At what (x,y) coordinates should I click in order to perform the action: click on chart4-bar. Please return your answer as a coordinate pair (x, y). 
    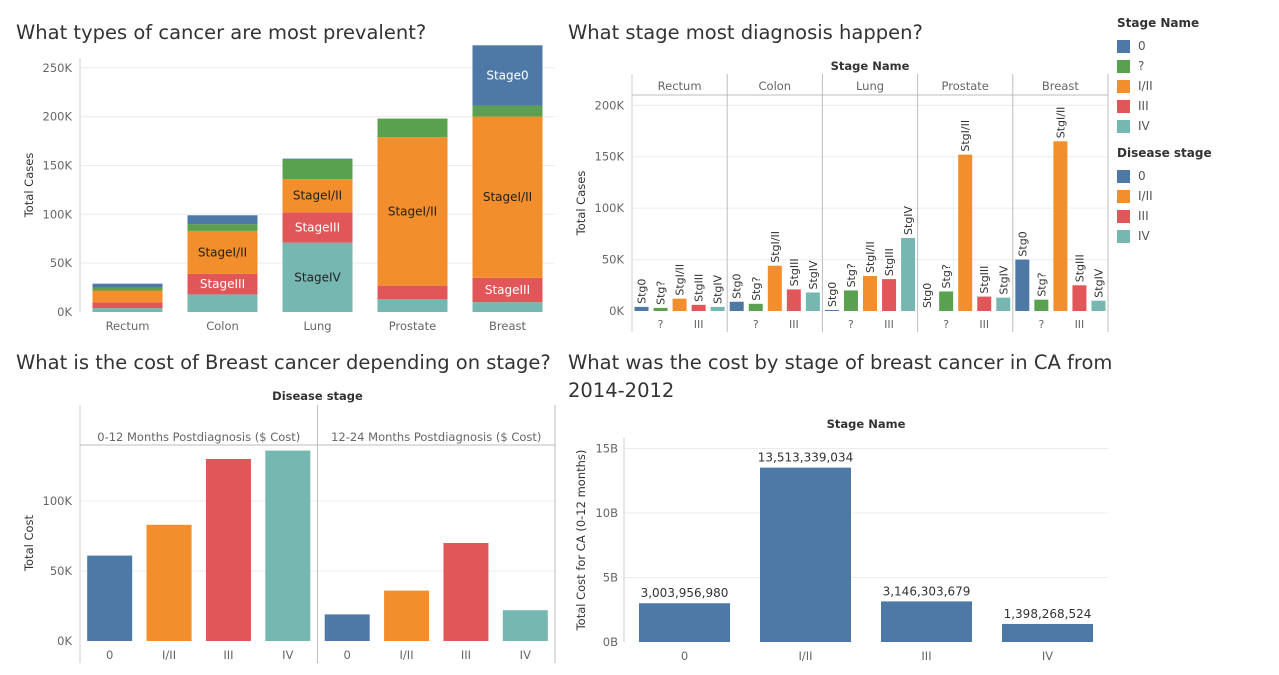
    Looking at the image, I should click on (684, 622).